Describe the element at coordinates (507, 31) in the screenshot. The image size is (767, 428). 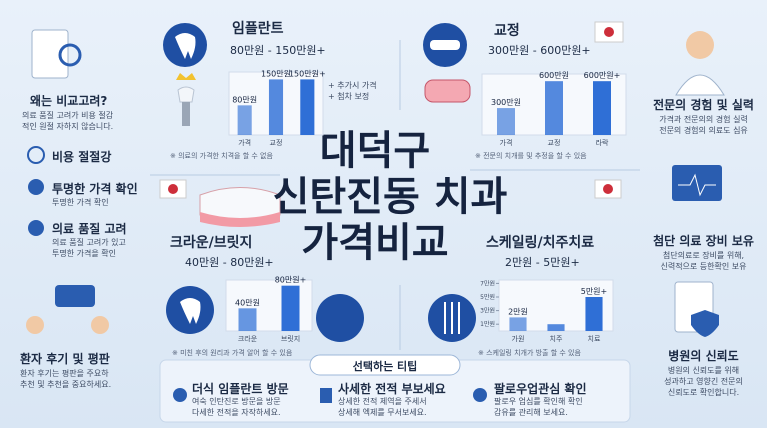
I see `panel-name: 교정` at that location.